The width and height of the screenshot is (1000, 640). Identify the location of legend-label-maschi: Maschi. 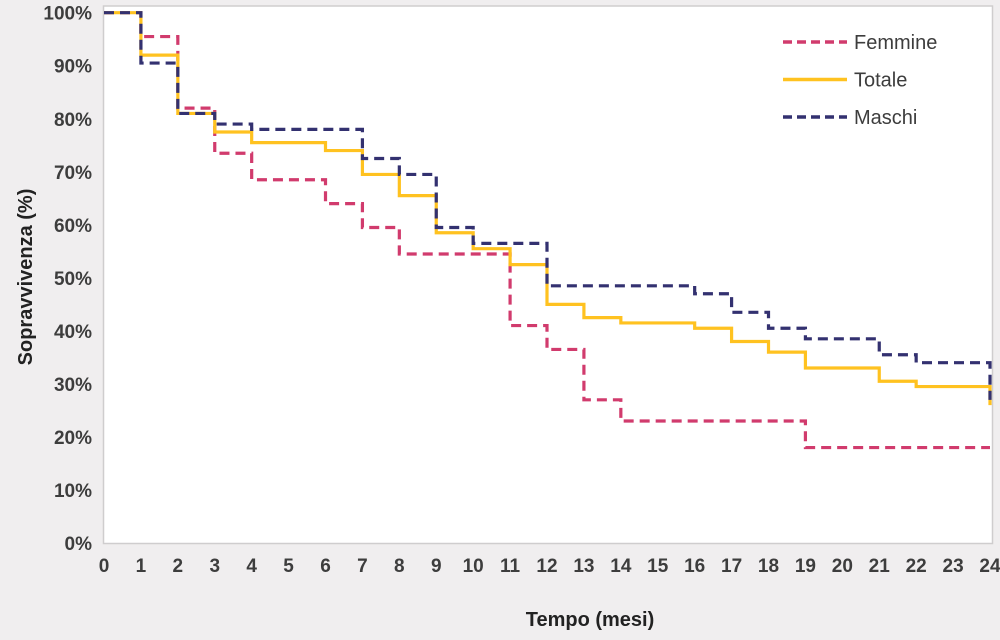
(885, 118).